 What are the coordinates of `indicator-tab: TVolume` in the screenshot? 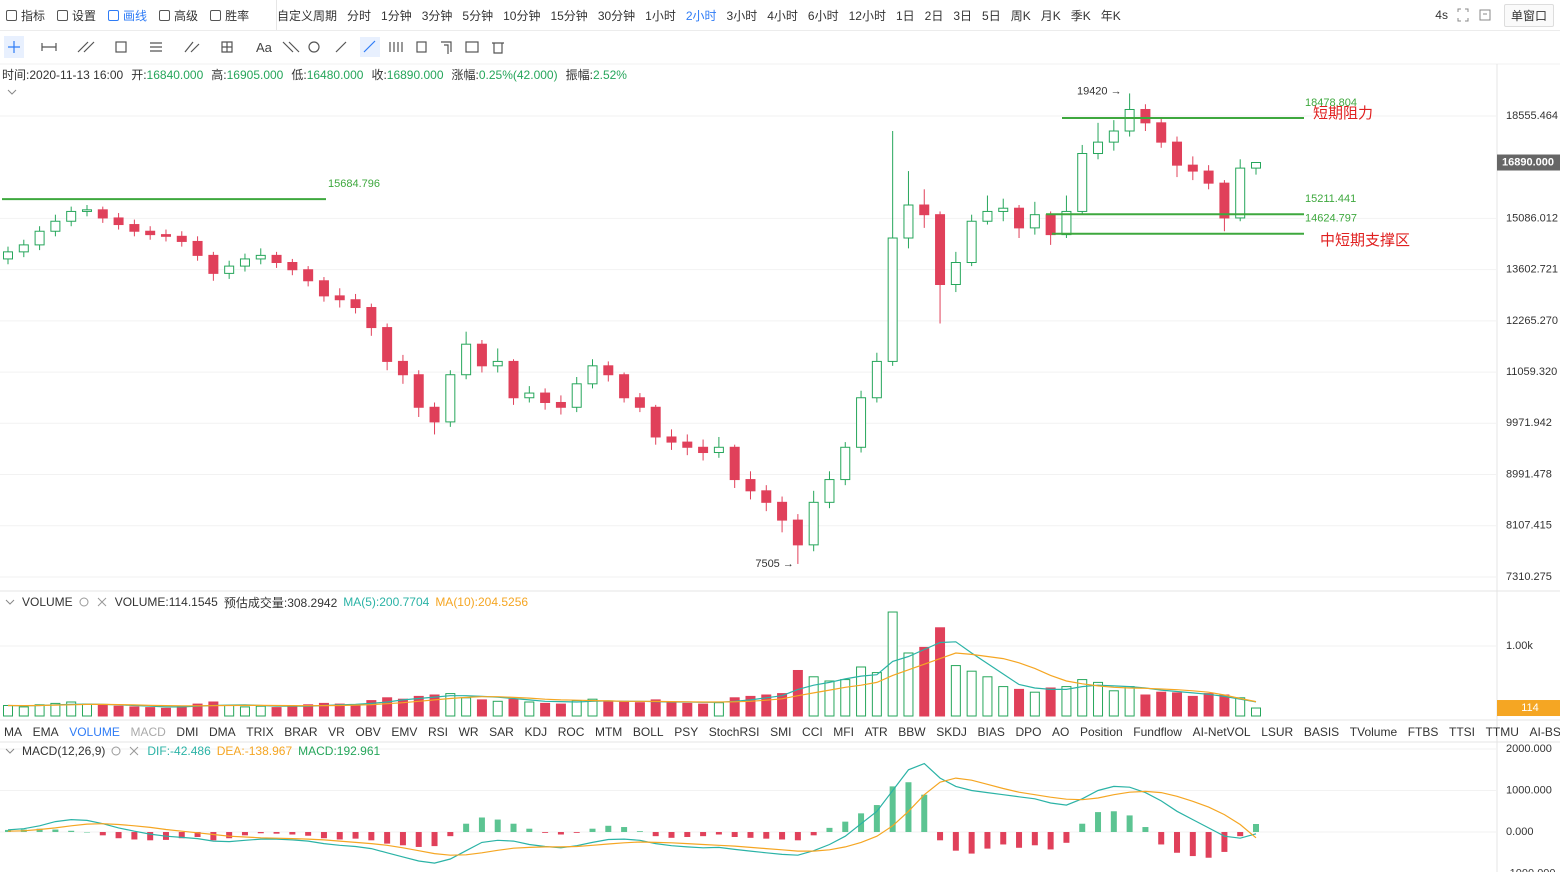 It's located at (1373, 732).